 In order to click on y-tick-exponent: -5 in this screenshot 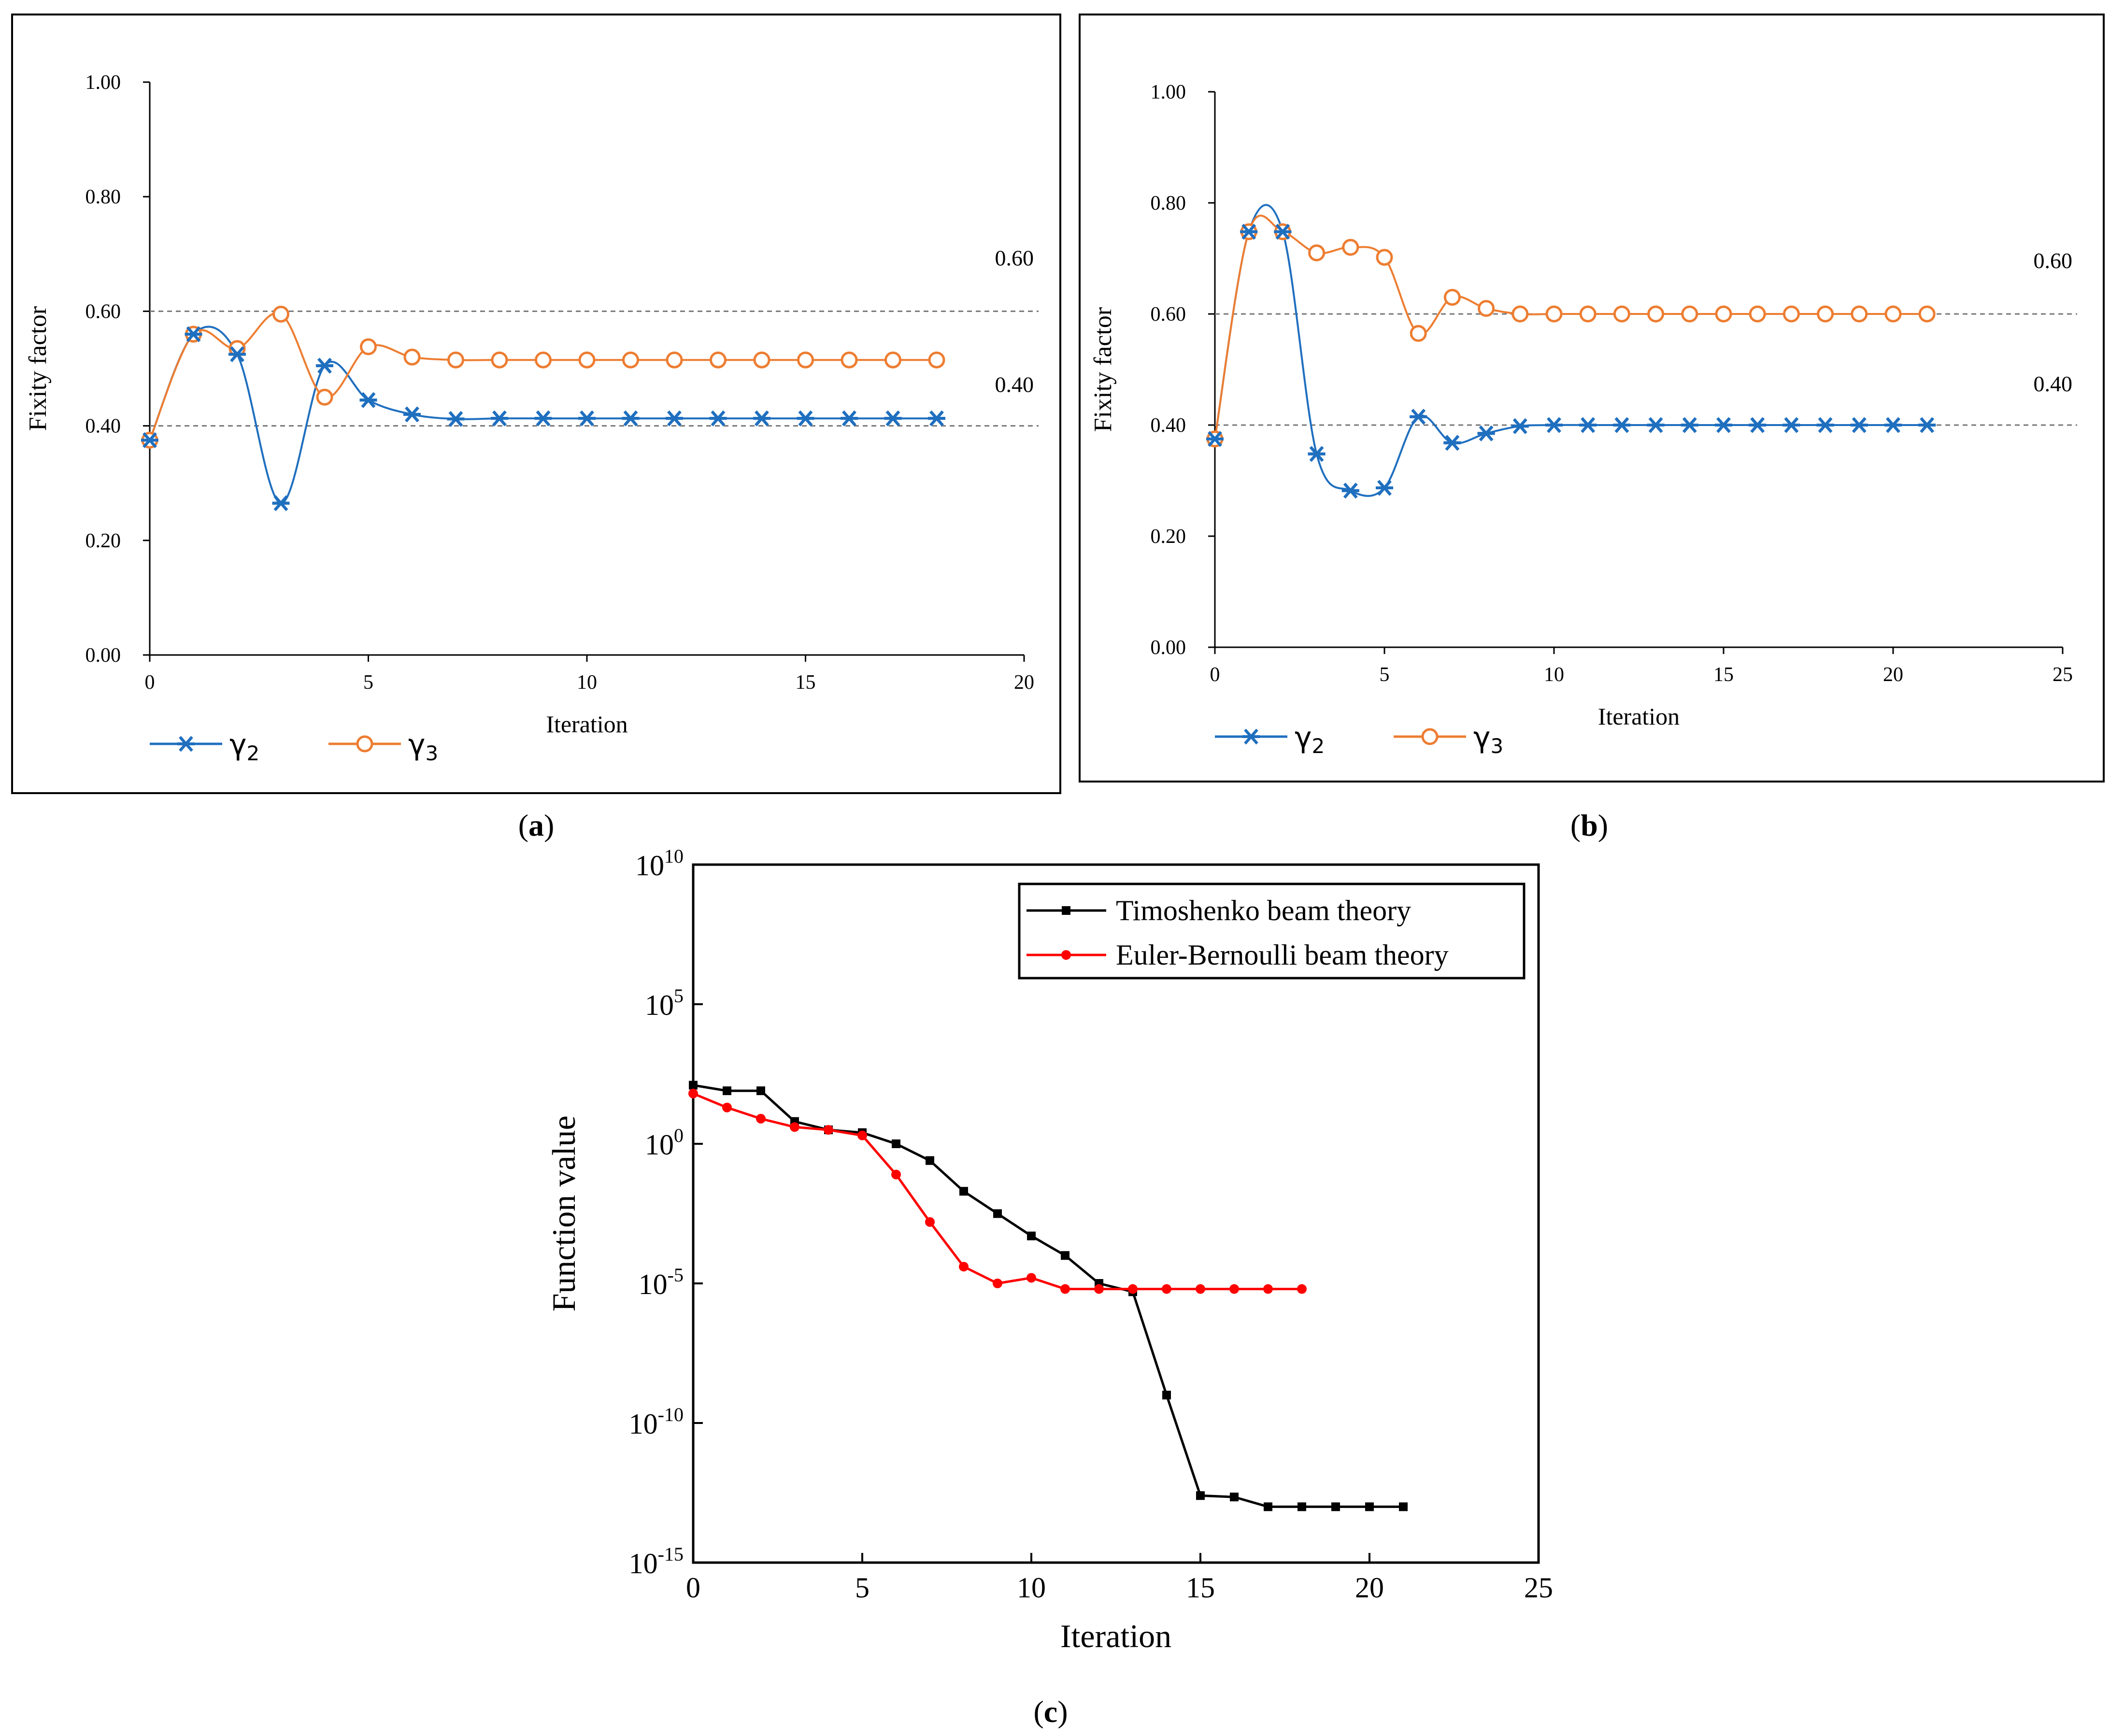, I will do `click(676, 1275)`.